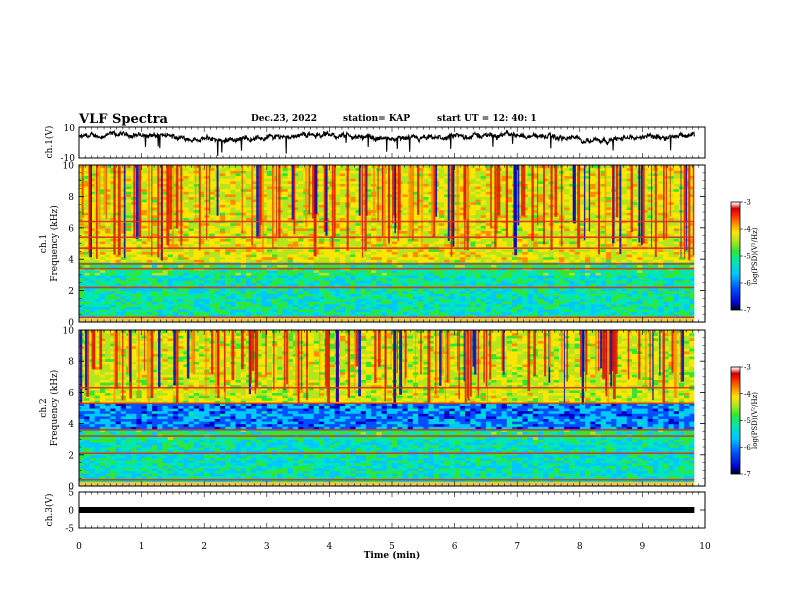 This screenshot has height=612, width=792. Describe the element at coordinates (284, 119) in the screenshot. I see `date-label: Dec.23, 2022` at that location.